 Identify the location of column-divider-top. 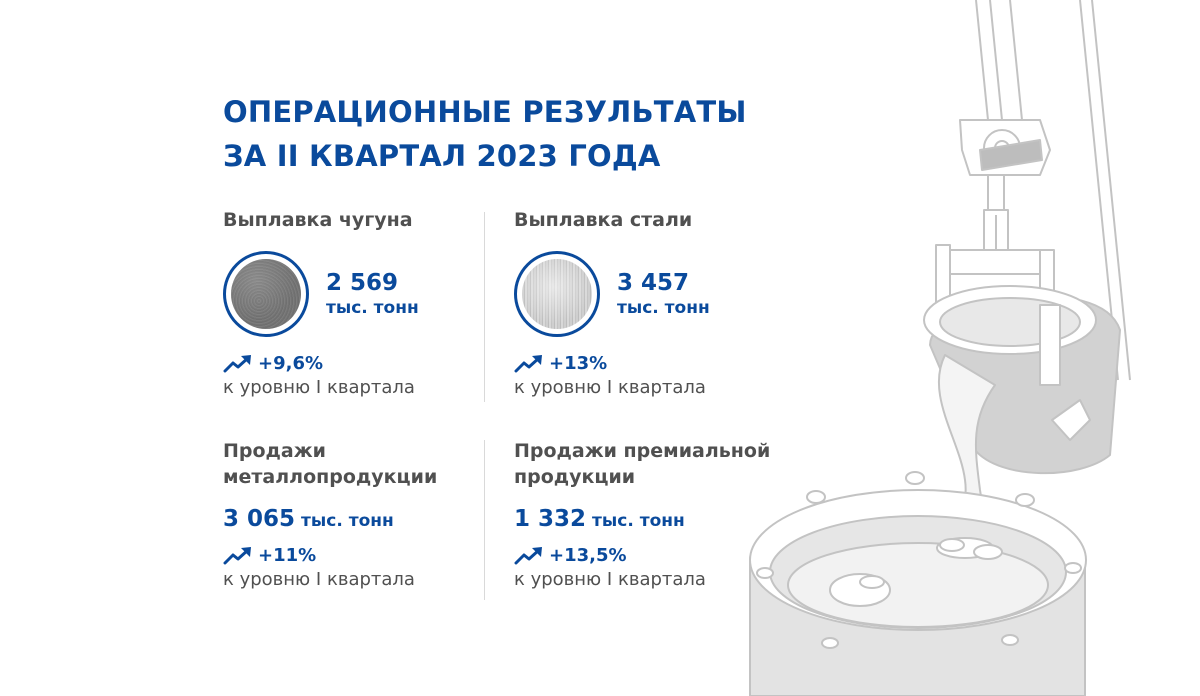
(484, 307).